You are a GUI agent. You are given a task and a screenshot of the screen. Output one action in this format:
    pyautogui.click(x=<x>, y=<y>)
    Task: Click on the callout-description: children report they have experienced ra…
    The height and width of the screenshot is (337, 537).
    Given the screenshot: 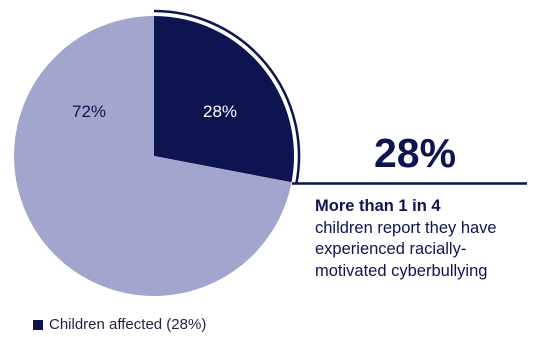 What is the action you would take?
    pyautogui.click(x=406, y=249)
    